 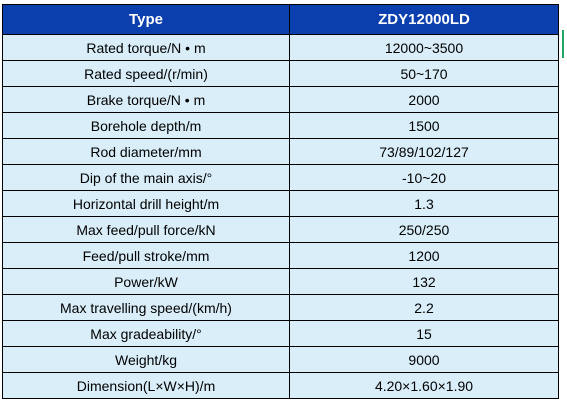 I want to click on table-row: Borehole depth/m 1500, so click(x=280, y=125).